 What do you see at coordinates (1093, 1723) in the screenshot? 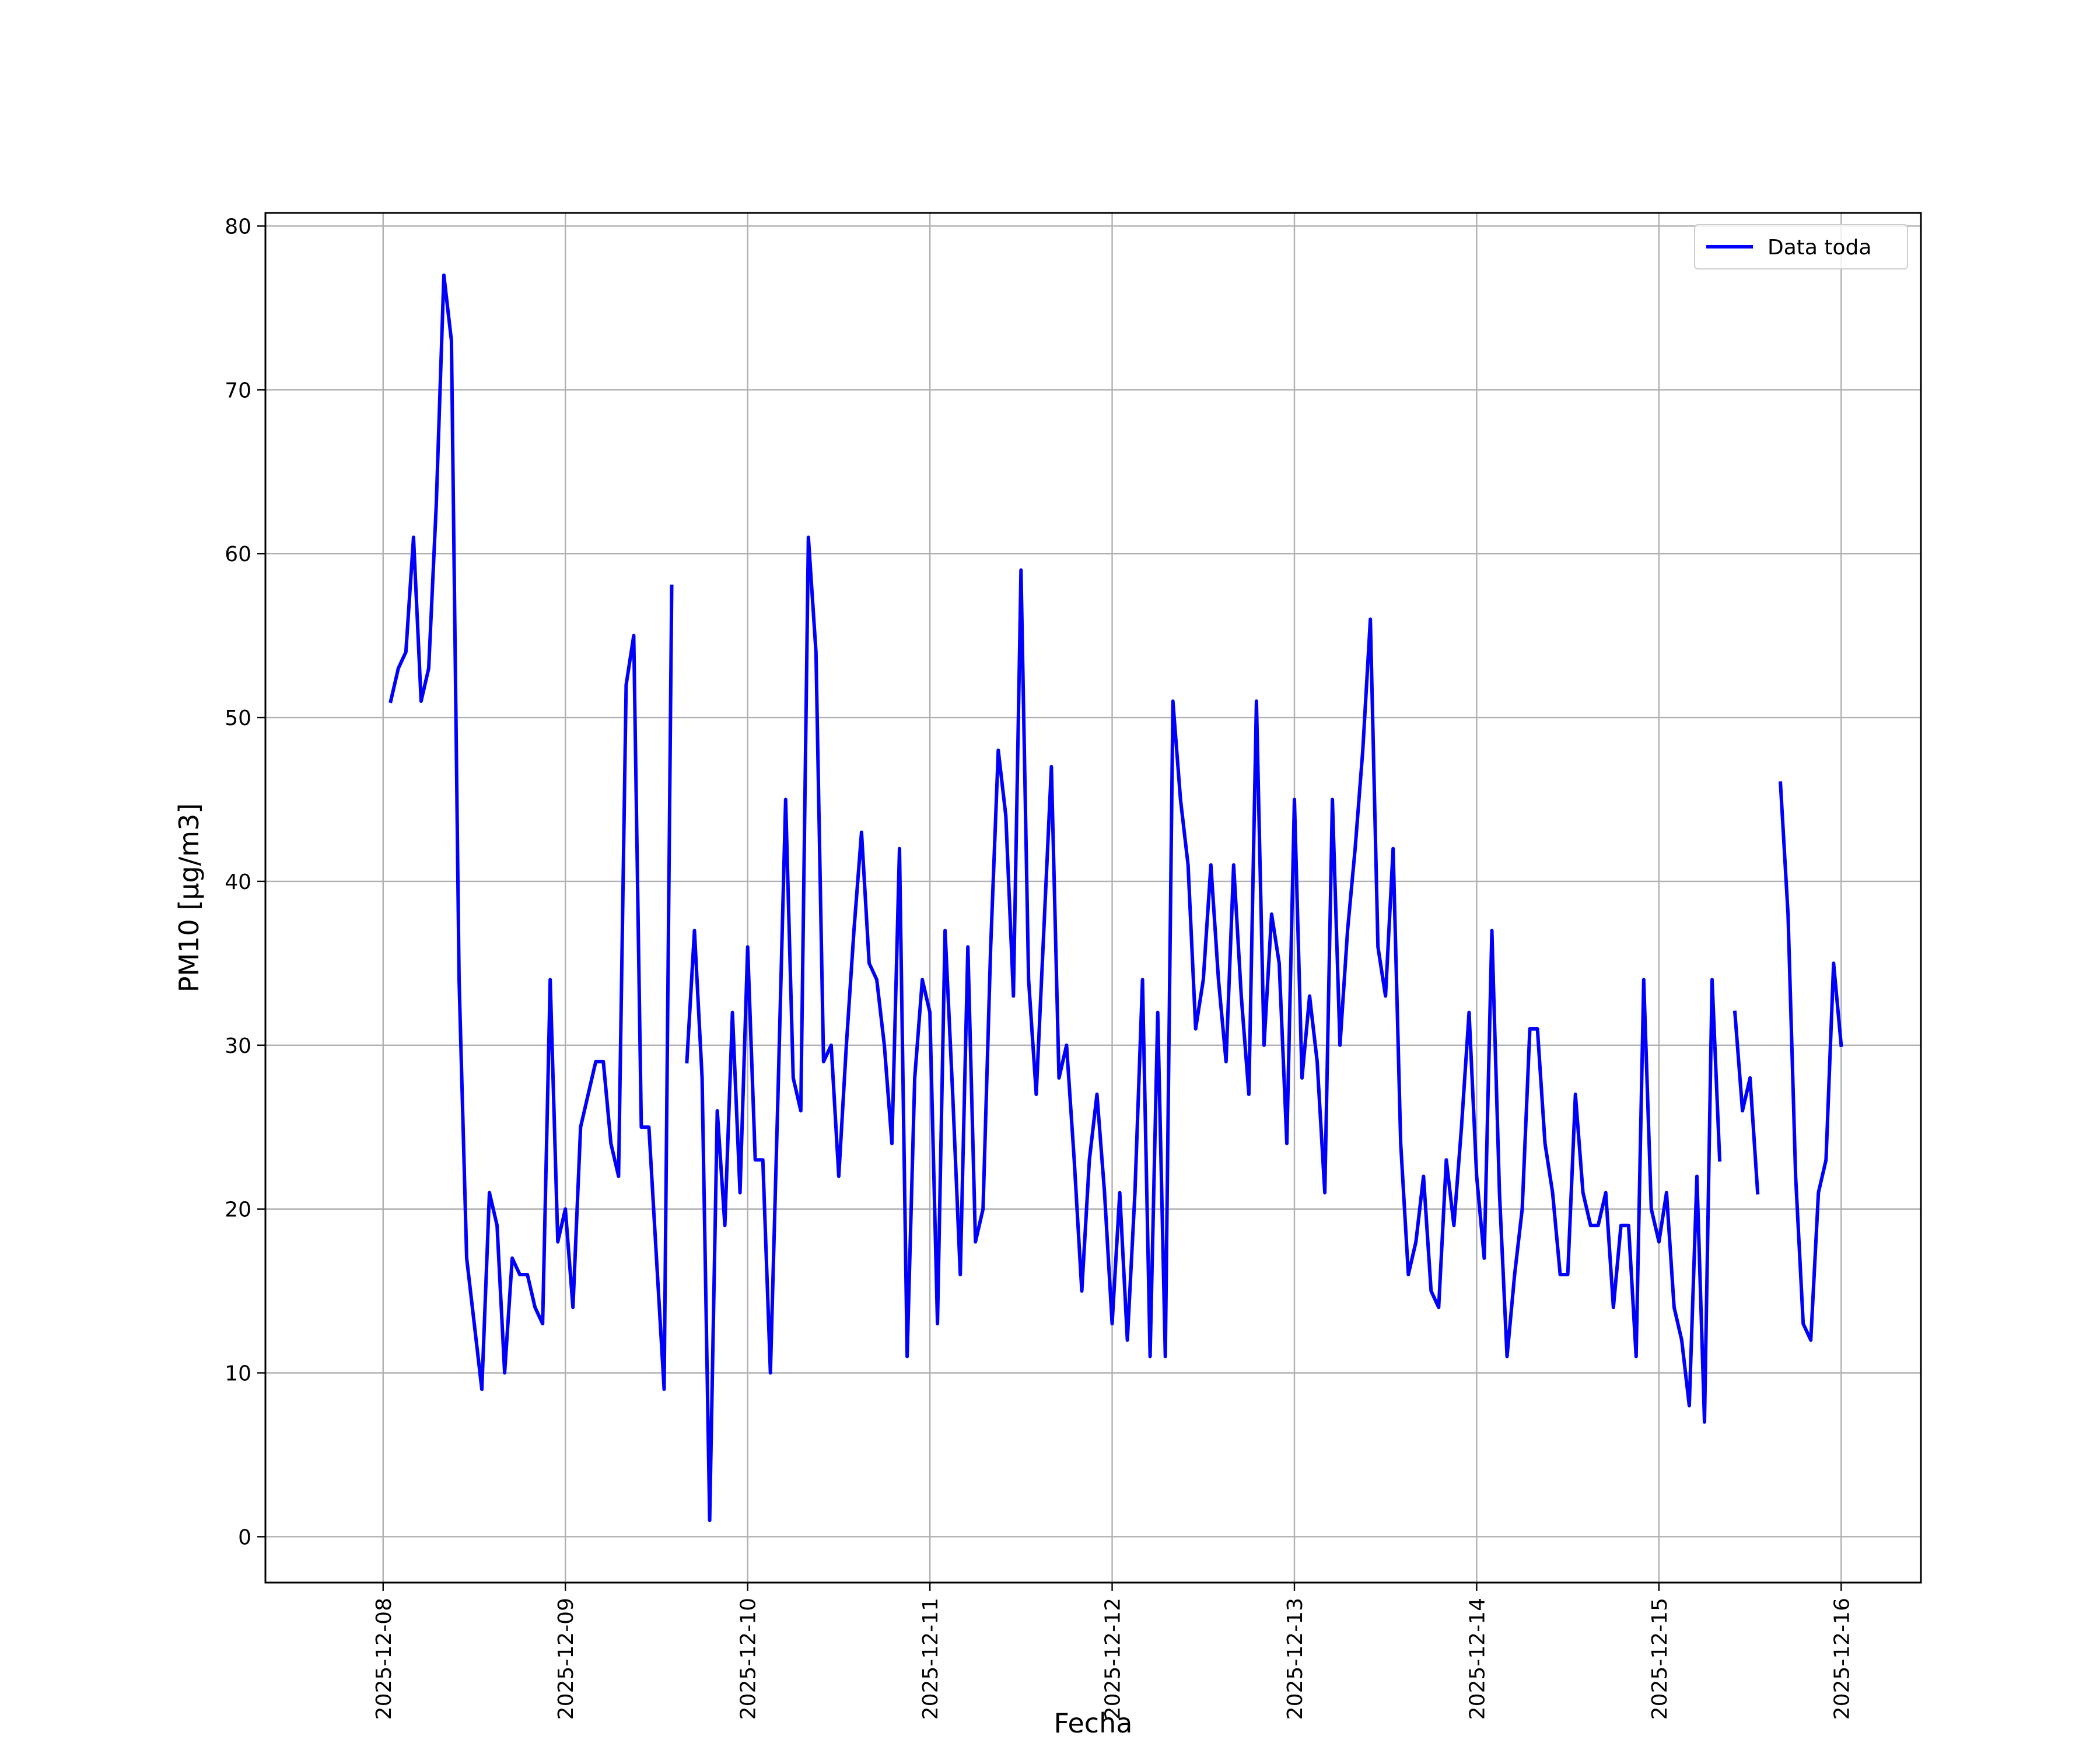
I see `x-axis-label: Fecha` at bounding box center [1093, 1723].